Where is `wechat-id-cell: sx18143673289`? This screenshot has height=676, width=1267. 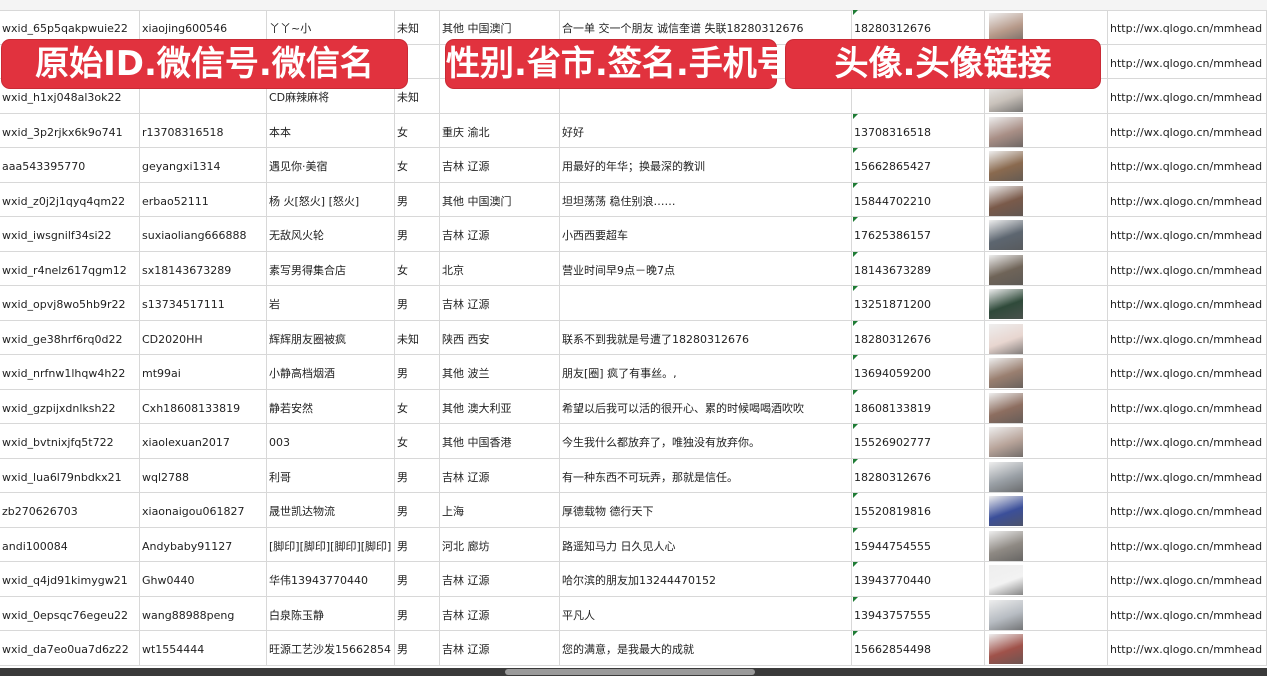 wechat-id-cell: sx18143673289 is located at coordinates (203, 268).